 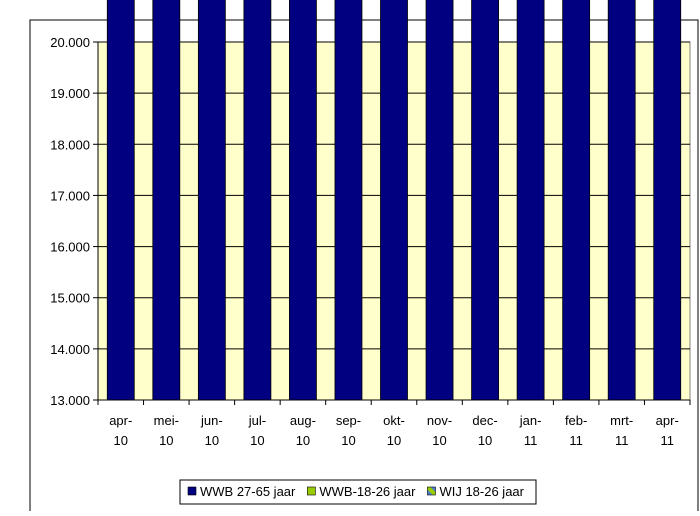 What do you see at coordinates (257, 430) in the screenshot?
I see `x-tick-label: jul-10` at bounding box center [257, 430].